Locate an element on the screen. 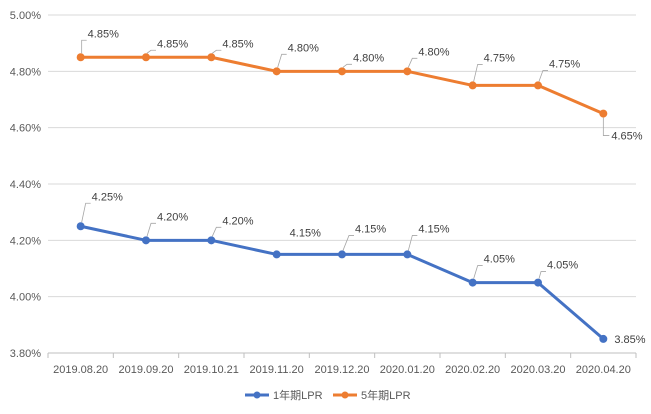  x-tick-label: 2020.02.20 is located at coordinates (472, 370).